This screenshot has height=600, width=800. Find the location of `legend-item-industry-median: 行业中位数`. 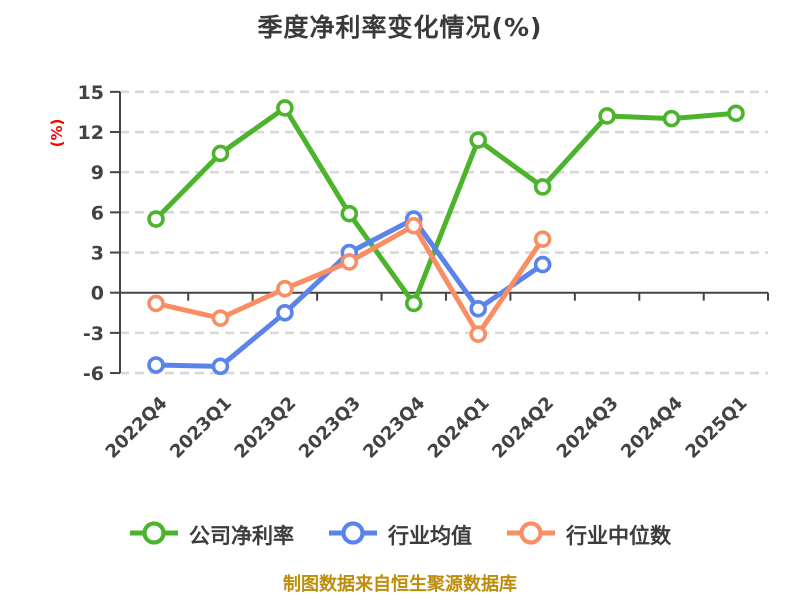

legend-item-industry-median: 行业中位数 is located at coordinates (588, 535).